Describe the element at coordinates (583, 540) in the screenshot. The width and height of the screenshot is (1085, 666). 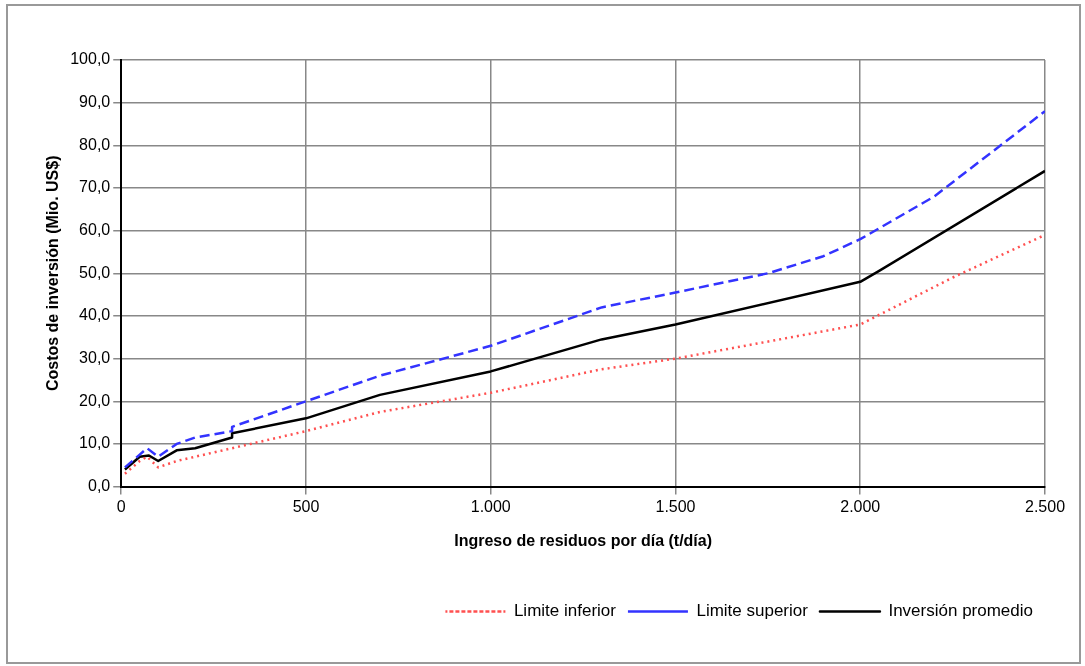
I see `x-axis-title: Ingreso de residuos por día (t/día)` at that location.